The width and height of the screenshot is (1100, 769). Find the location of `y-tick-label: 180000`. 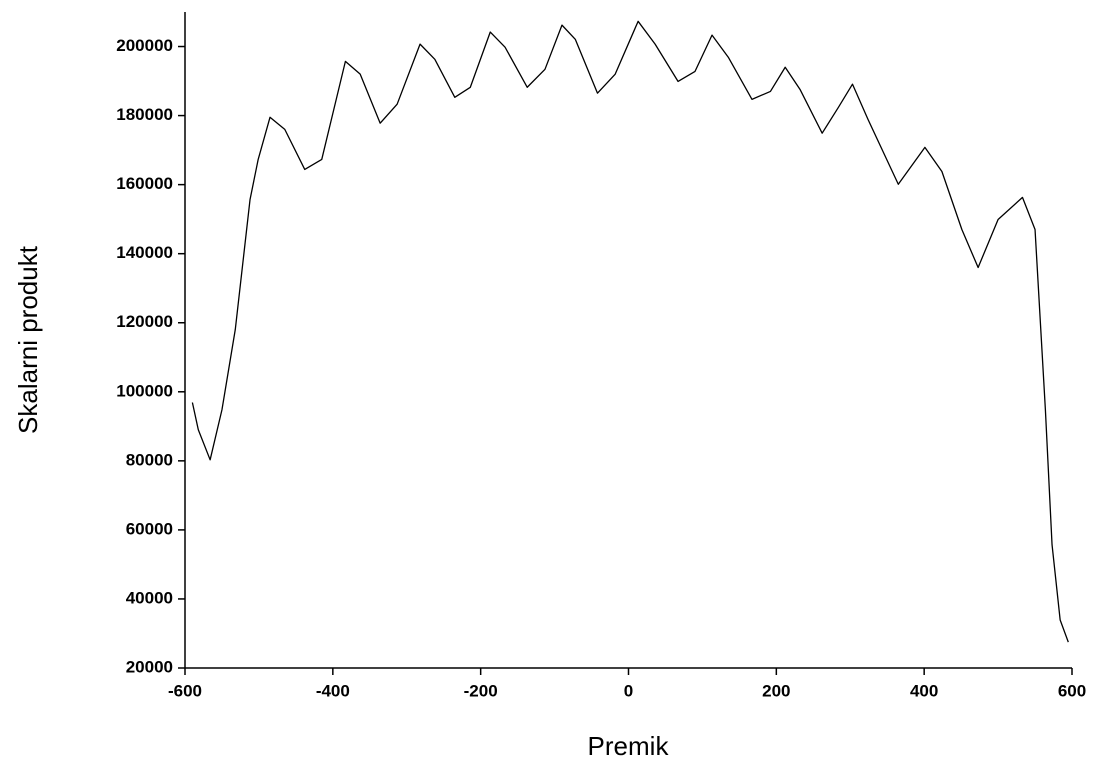

y-tick-label: 180000 is located at coordinates (144, 114).